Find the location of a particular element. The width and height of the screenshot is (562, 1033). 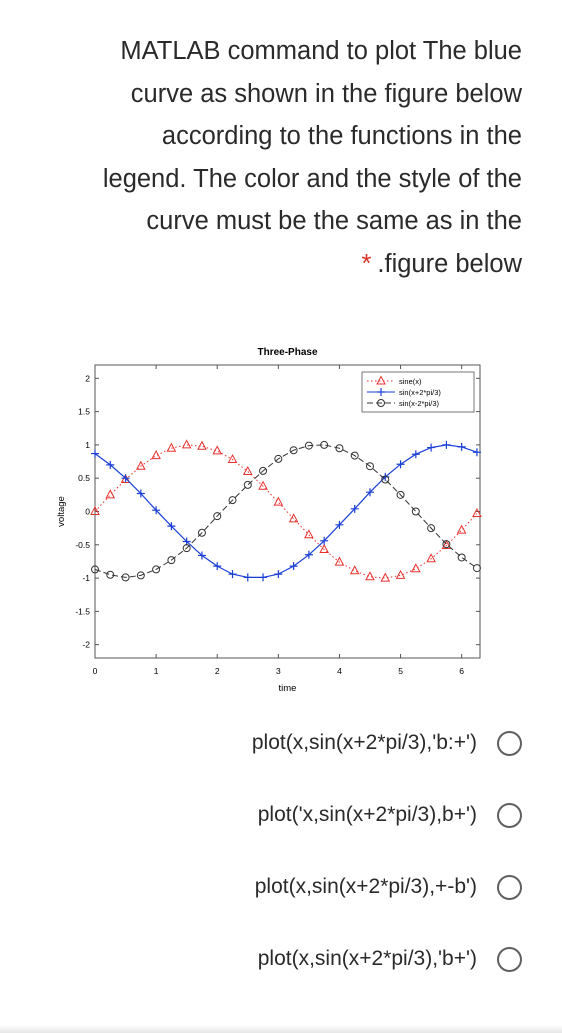

y-axis-label: voltage is located at coordinates (61, 511).